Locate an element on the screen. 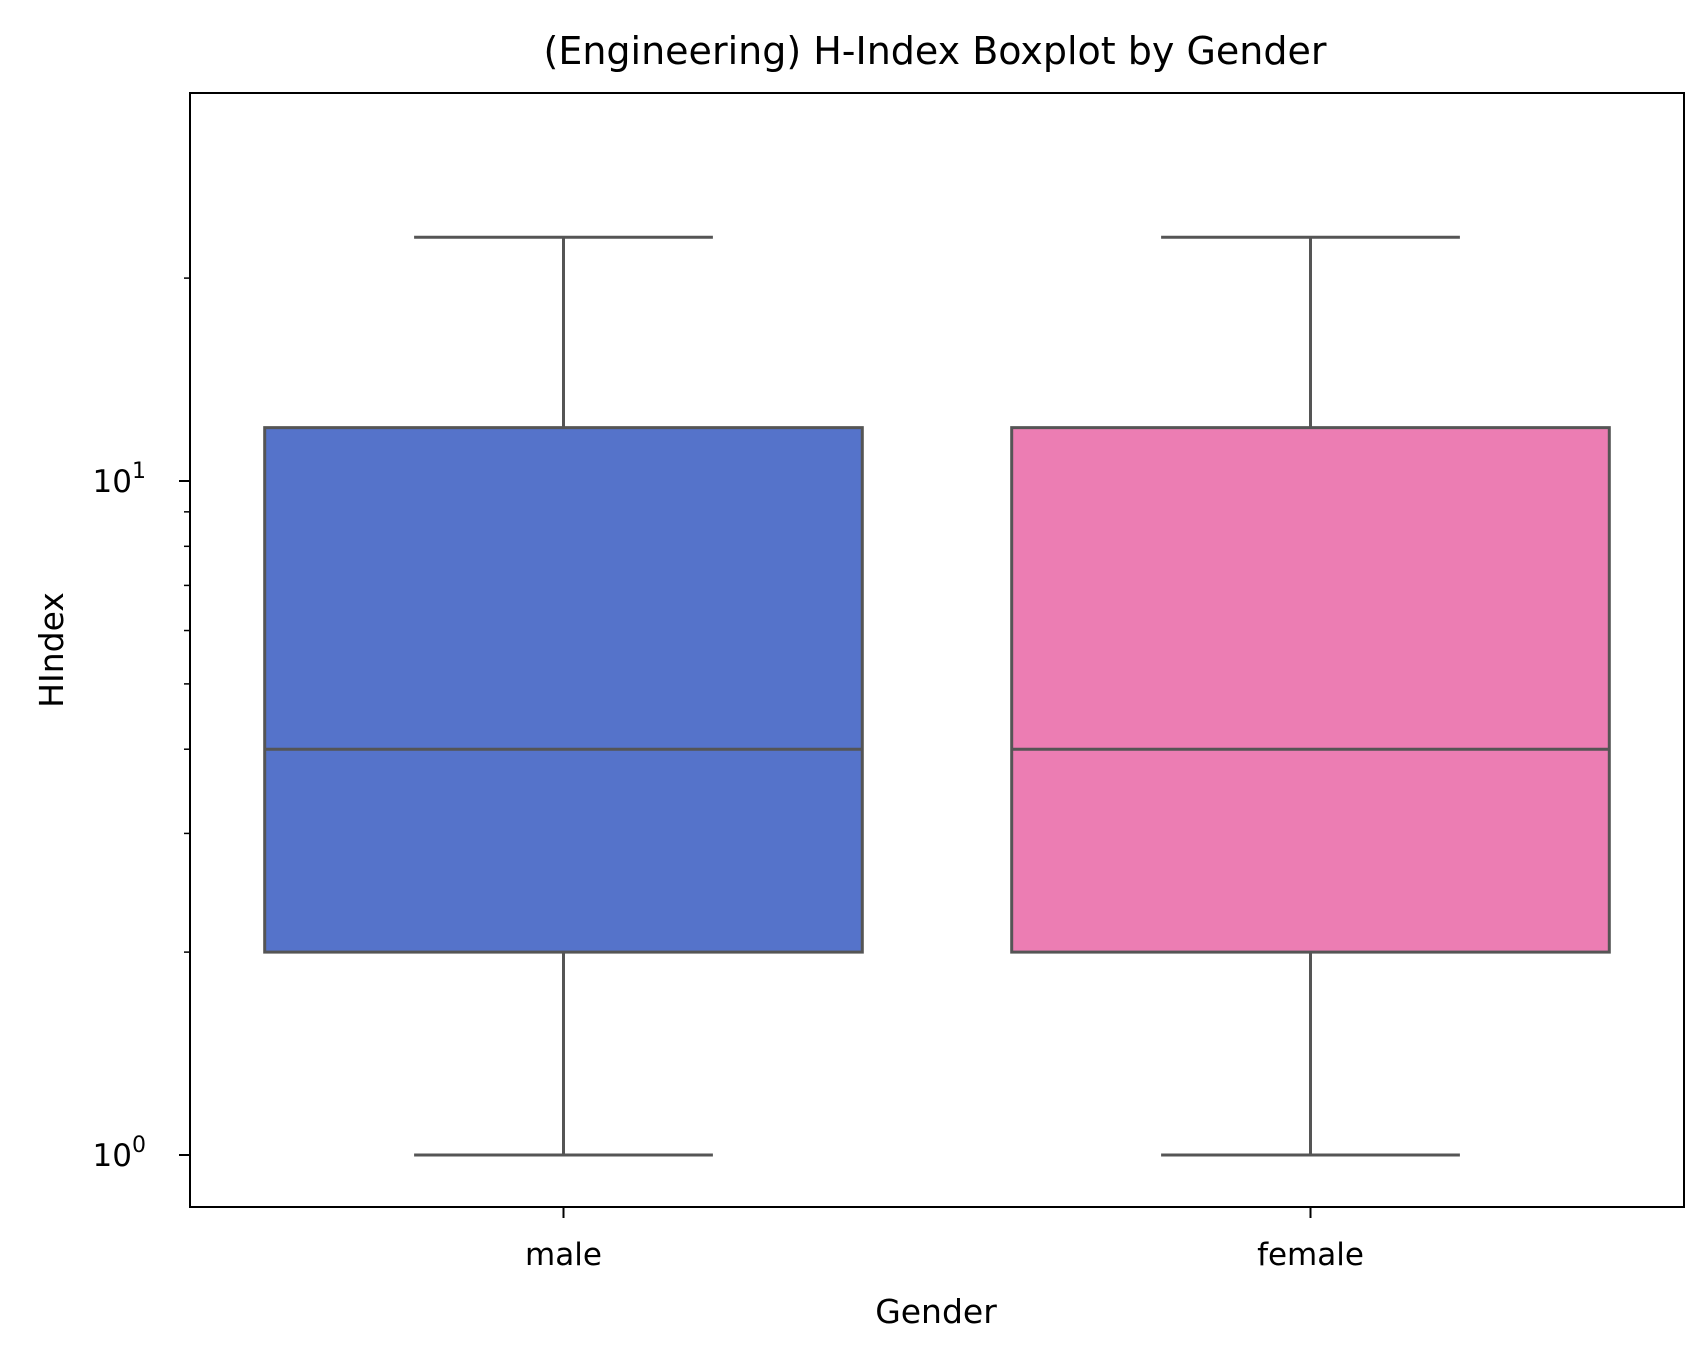 The image size is (1705, 1357). y-tick-label: 10¹ is located at coordinates (119, 479).